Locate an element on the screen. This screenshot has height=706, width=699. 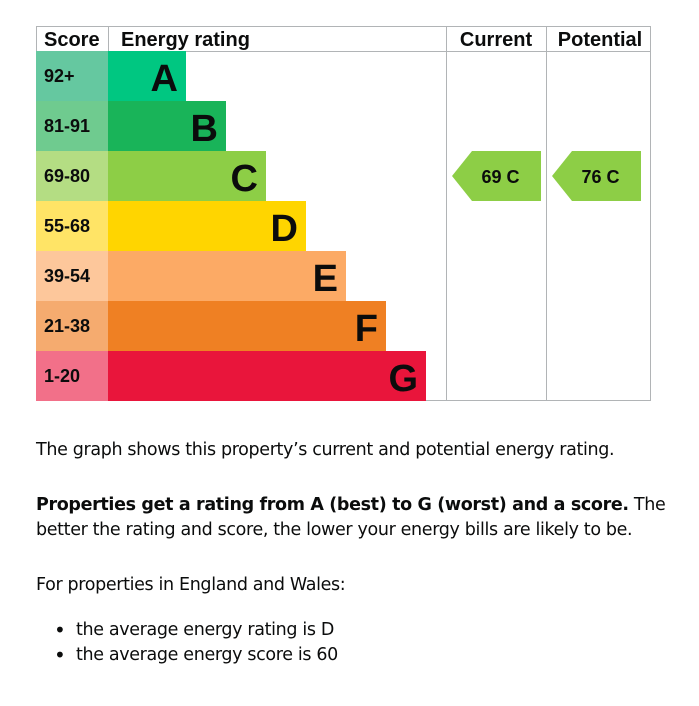
rating-bar-D is located at coordinates (207, 226).